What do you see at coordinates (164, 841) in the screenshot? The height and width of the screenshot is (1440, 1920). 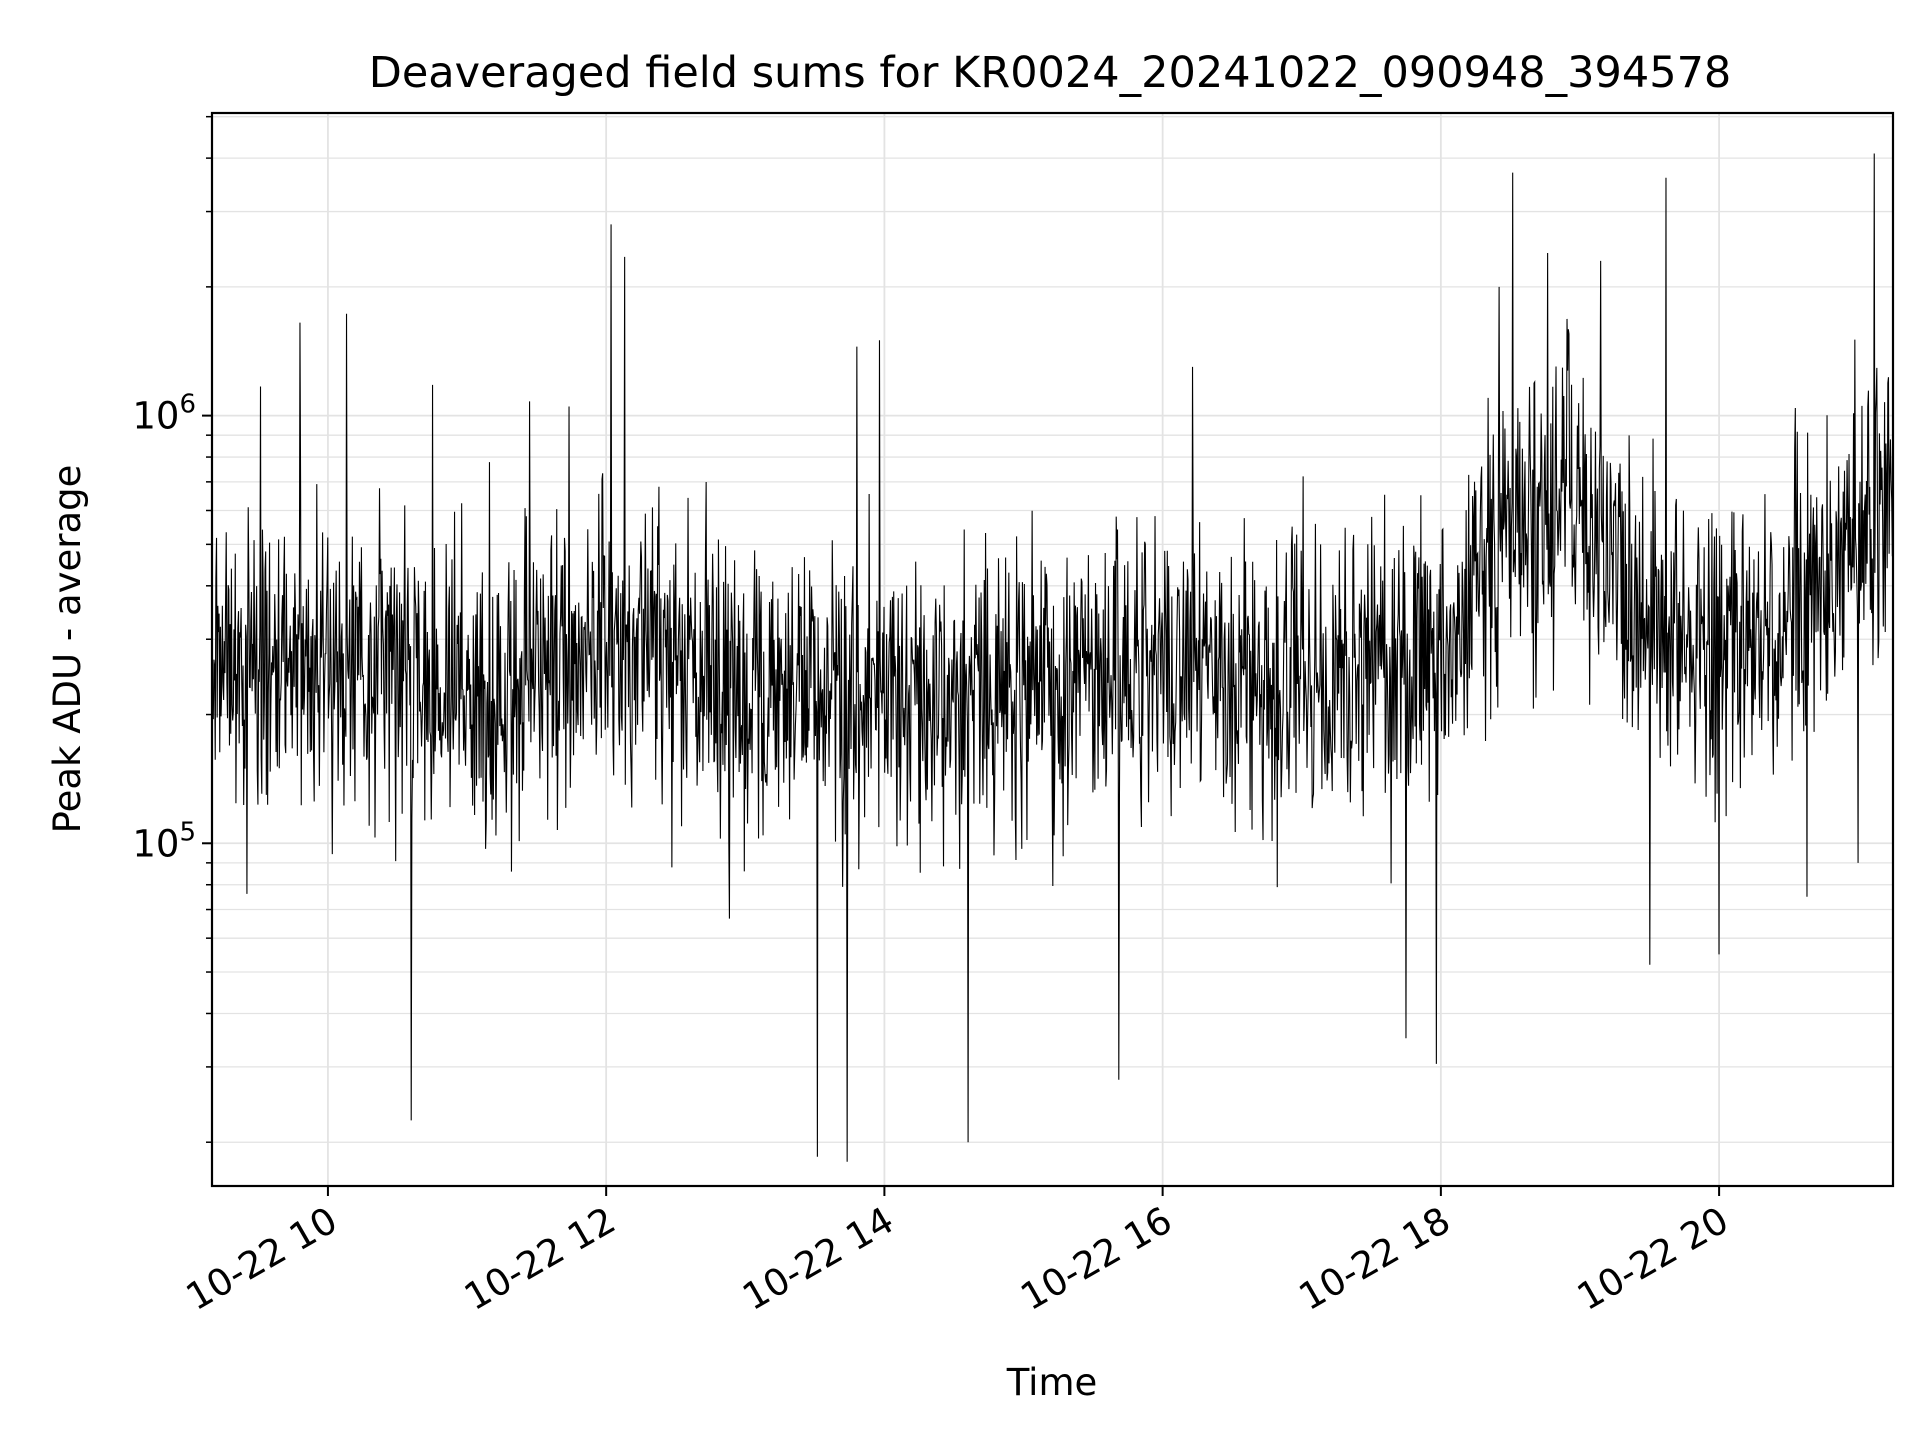 I see `y-tick-label: 105` at bounding box center [164, 841].